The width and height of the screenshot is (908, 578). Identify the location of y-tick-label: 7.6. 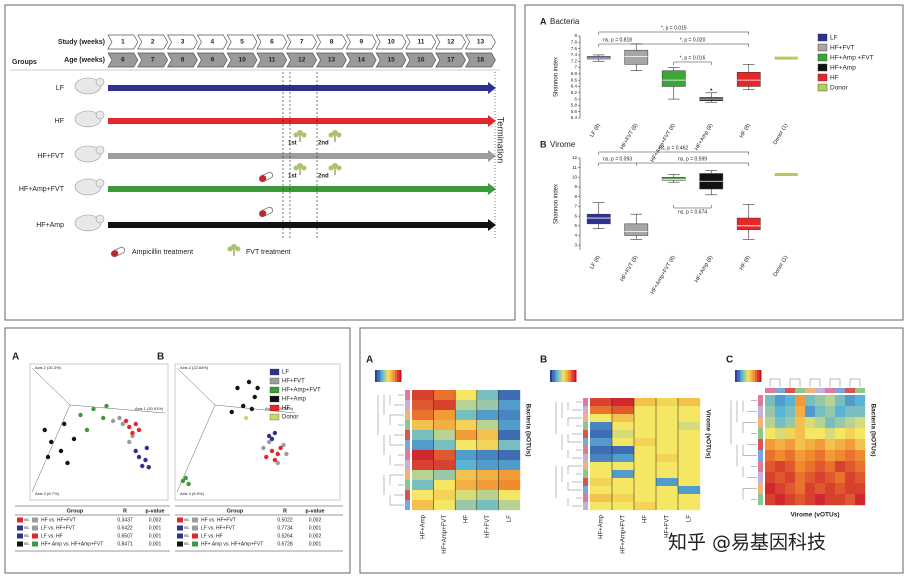
(574, 48).